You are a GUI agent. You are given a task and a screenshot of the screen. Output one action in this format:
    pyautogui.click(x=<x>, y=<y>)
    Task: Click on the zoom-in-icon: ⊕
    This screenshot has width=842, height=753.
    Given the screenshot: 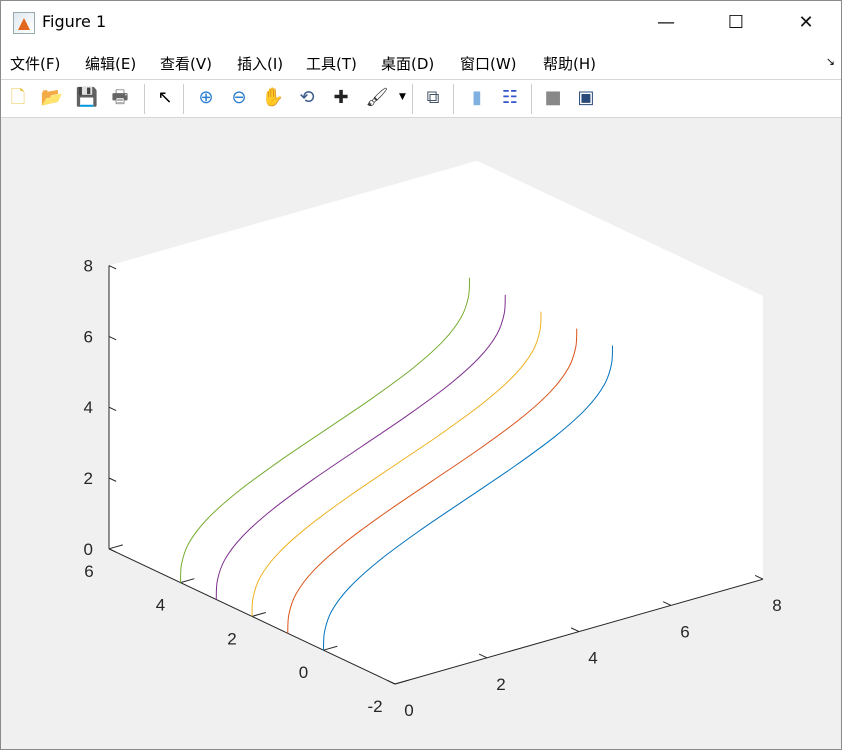 What is the action you would take?
    pyautogui.click(x=206, y=97)
    